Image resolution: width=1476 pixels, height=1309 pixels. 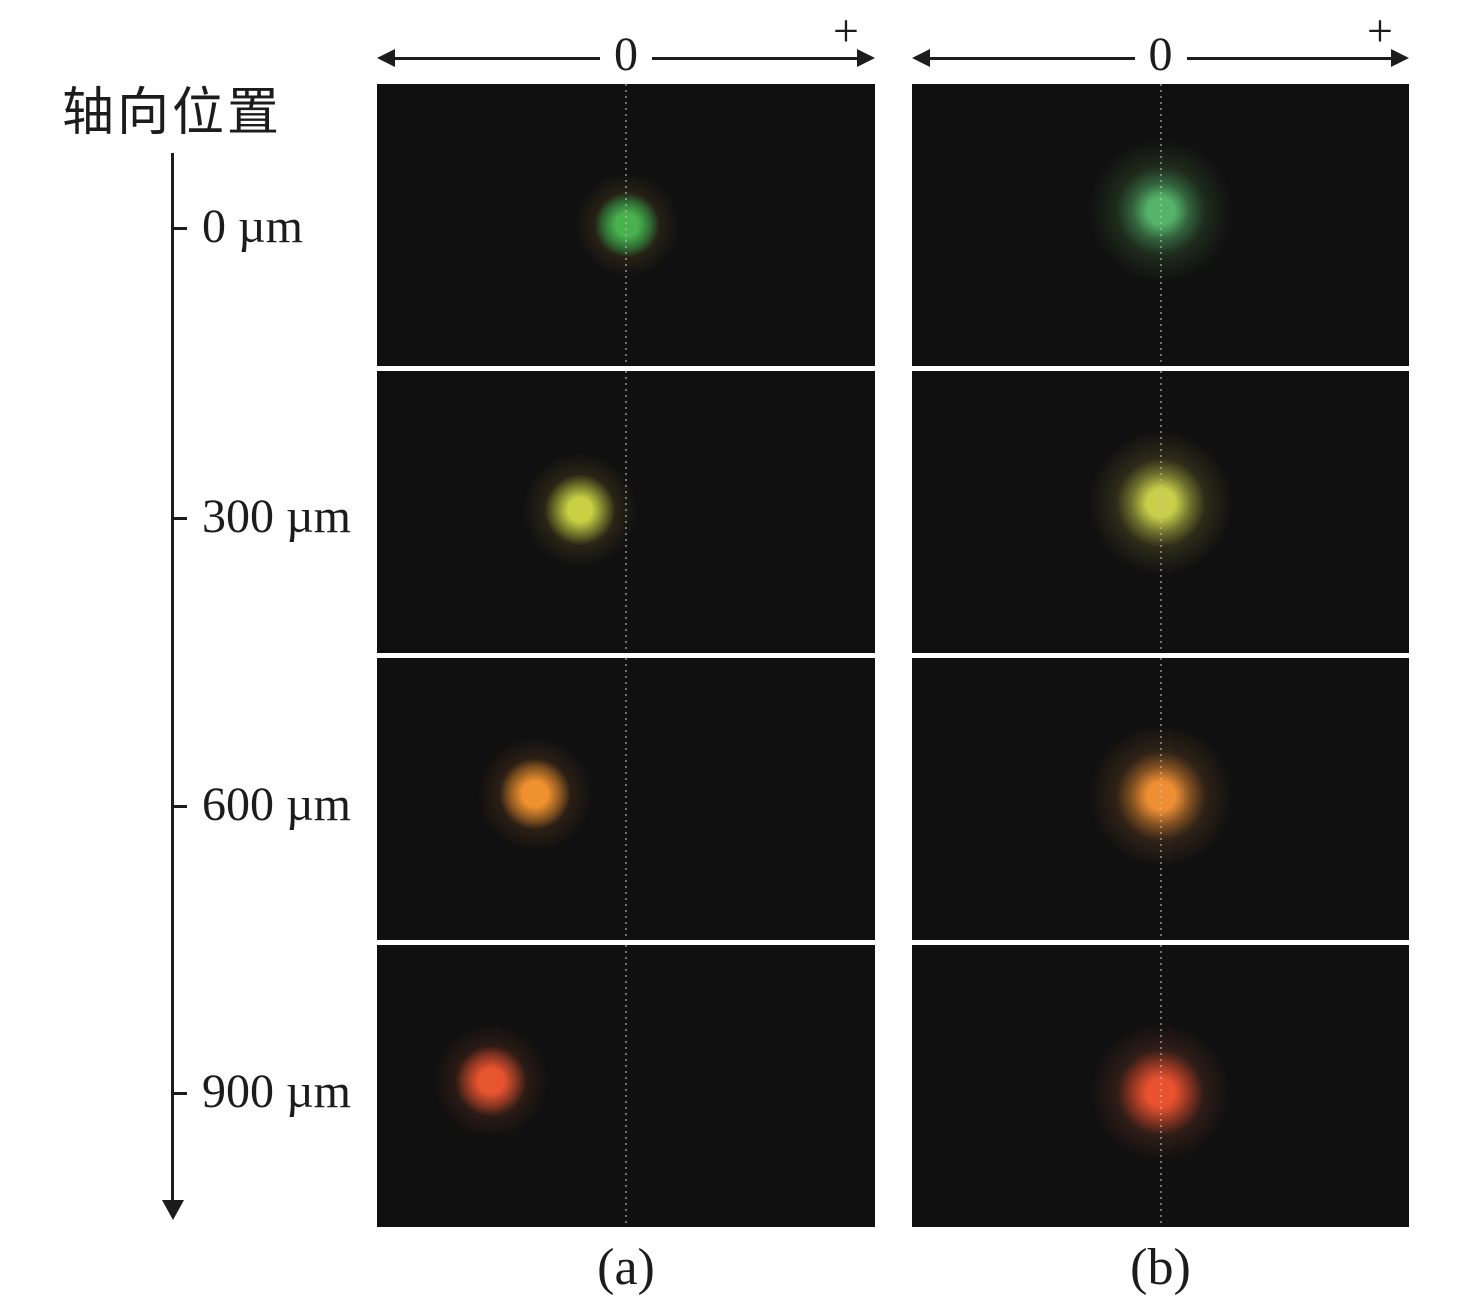 What do you see at coordinates (172, 113) in the screenshot?
I see `y-axis-title: 轴向位置` at bounding box center [172, 113].